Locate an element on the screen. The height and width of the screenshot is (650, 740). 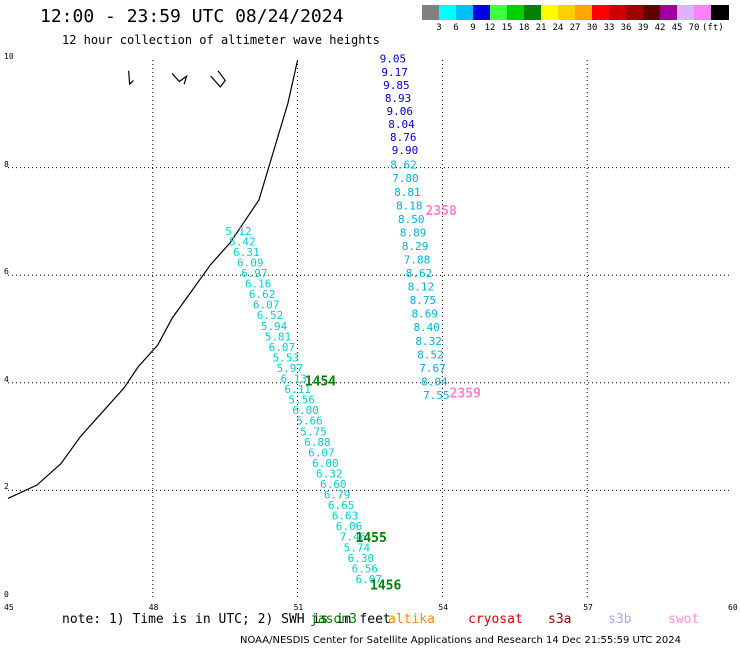
wave-height-label: 8.89 is located at coordinates (413, 232).